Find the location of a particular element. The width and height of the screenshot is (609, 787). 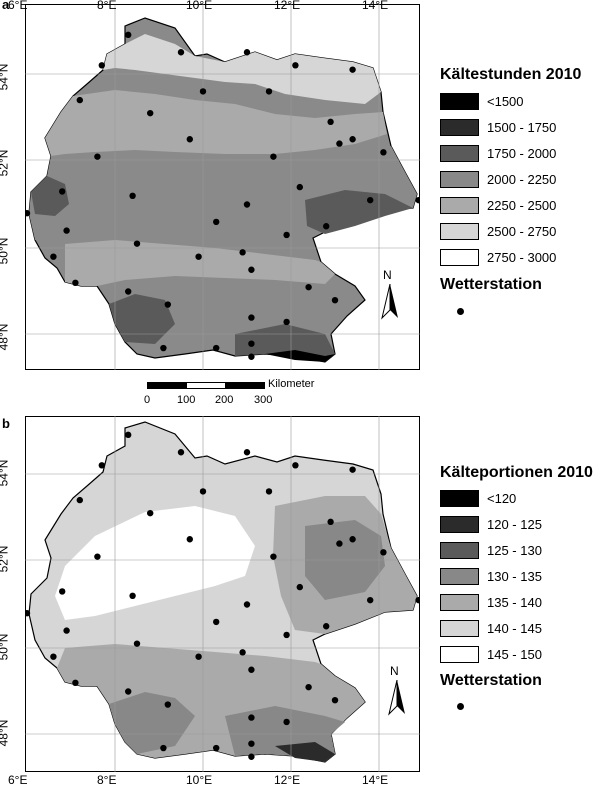

scale-tick: 0 is located at coordinates (147, 400).